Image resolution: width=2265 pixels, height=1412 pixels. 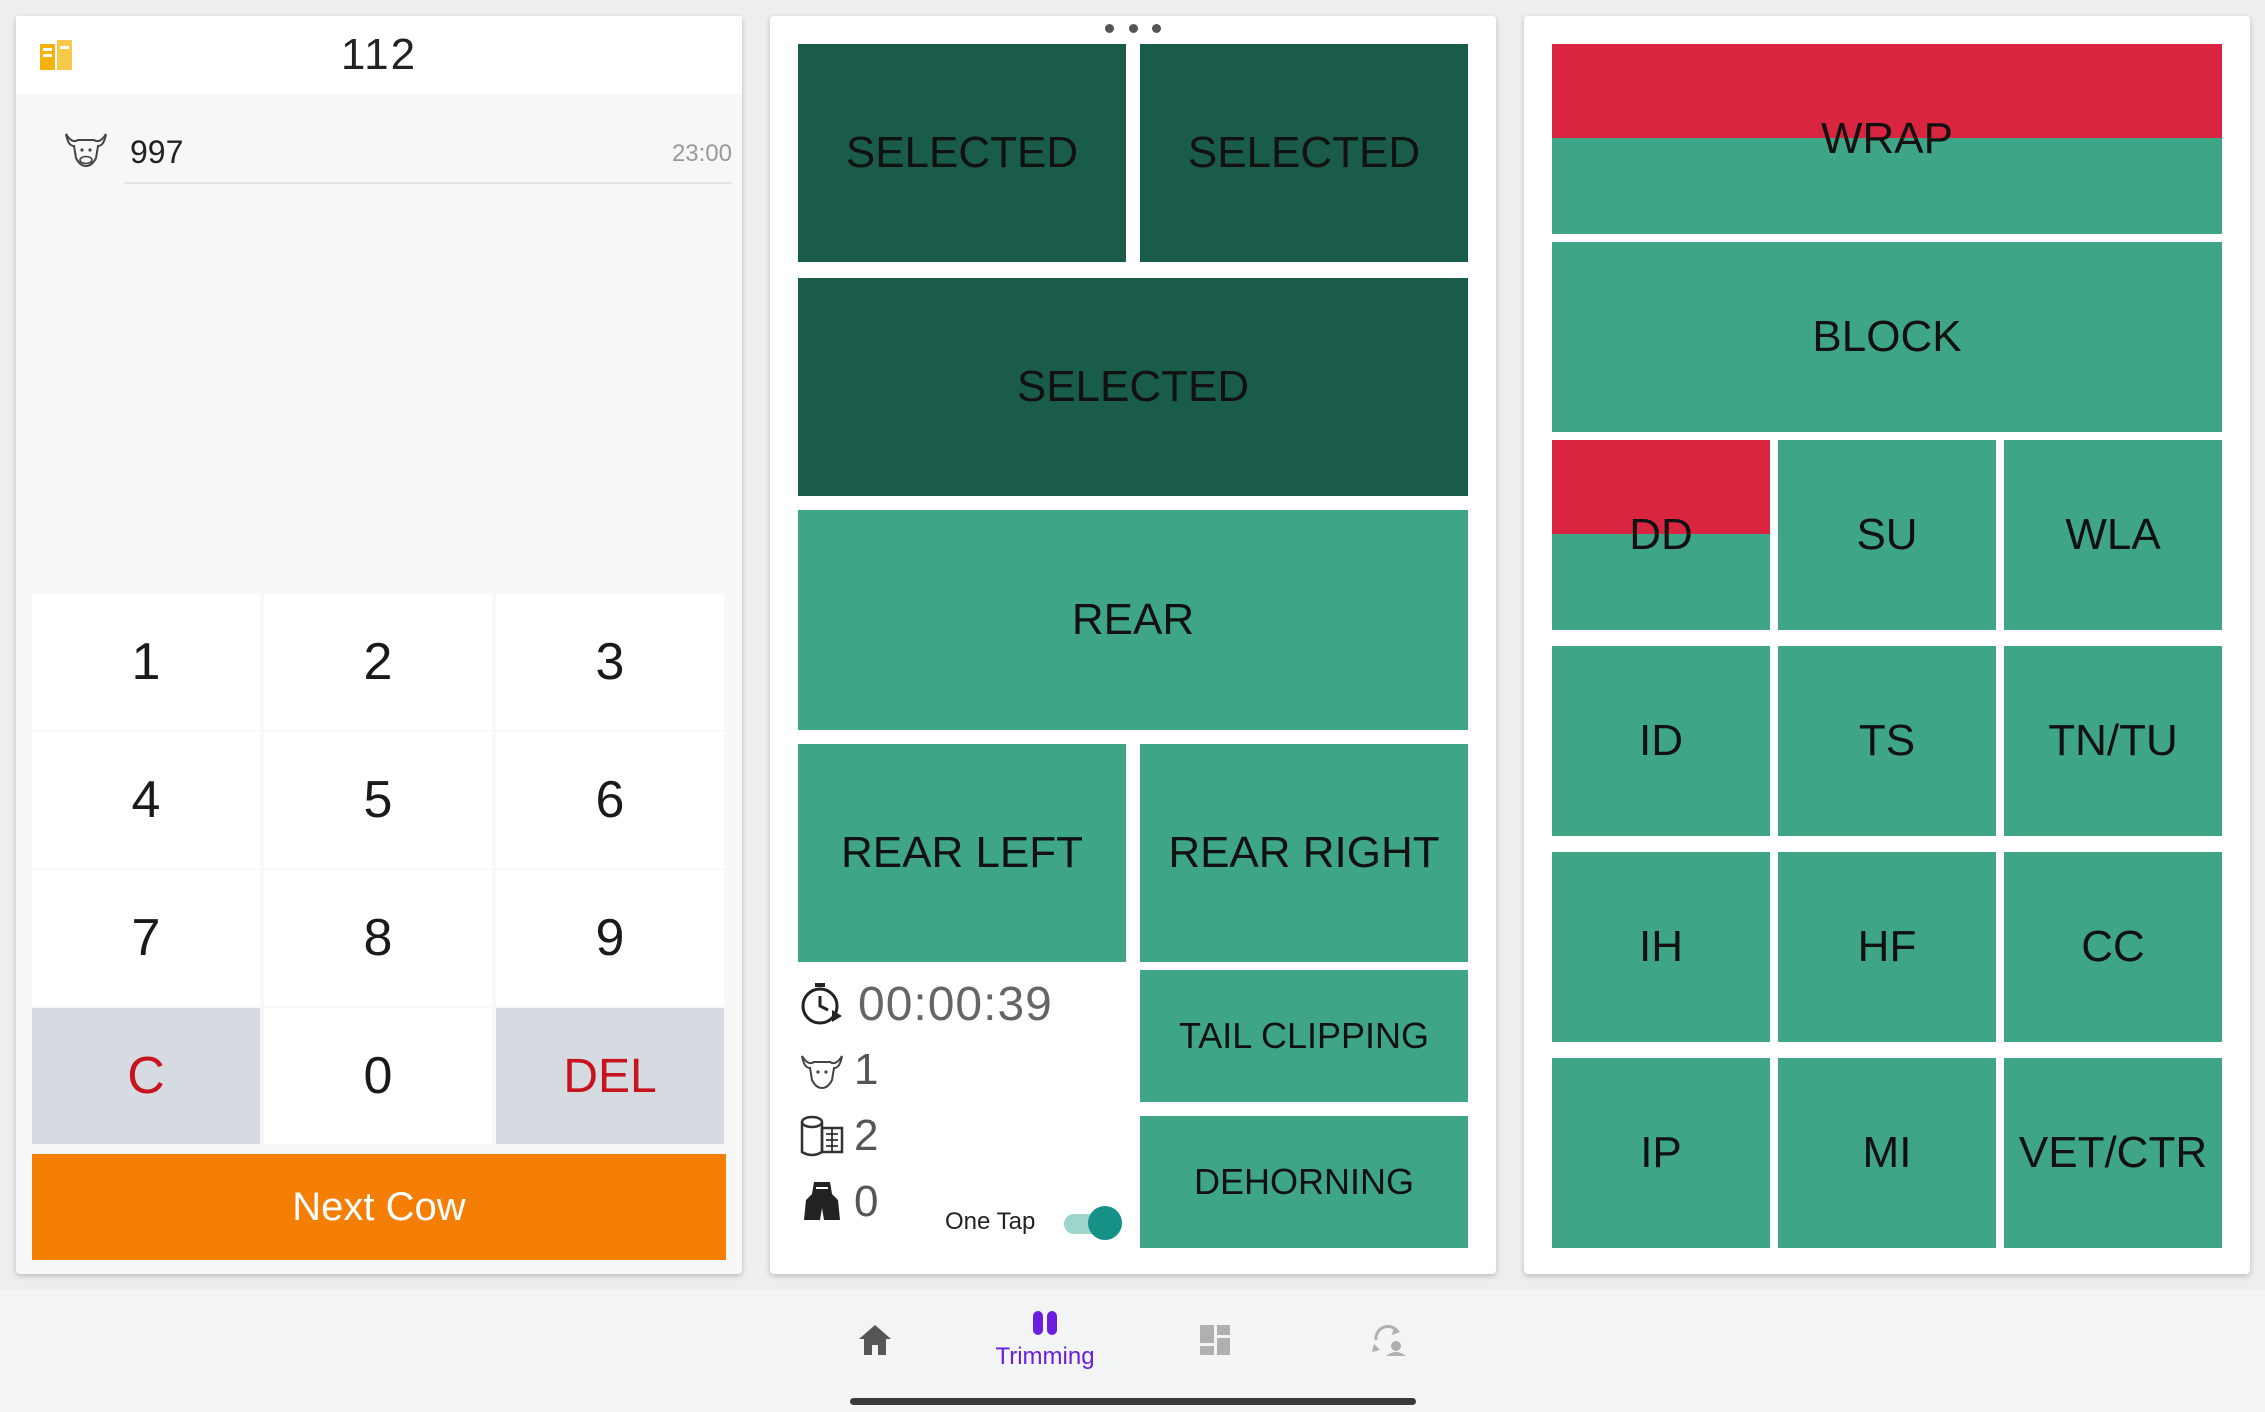 What do you see at coordinates (1045, 1340) in the screenshot?
I see `nav-trimming: Trimming` at bounding box center [1045, 1340].